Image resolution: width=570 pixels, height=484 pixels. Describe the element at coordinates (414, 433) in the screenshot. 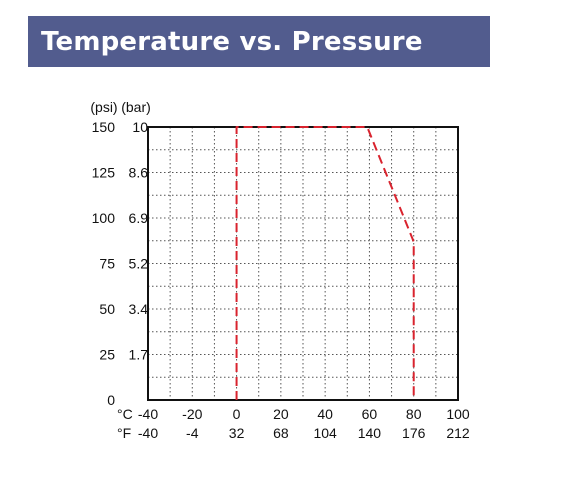

I see `x-tick-label-fahrenheit: 176` at that location.